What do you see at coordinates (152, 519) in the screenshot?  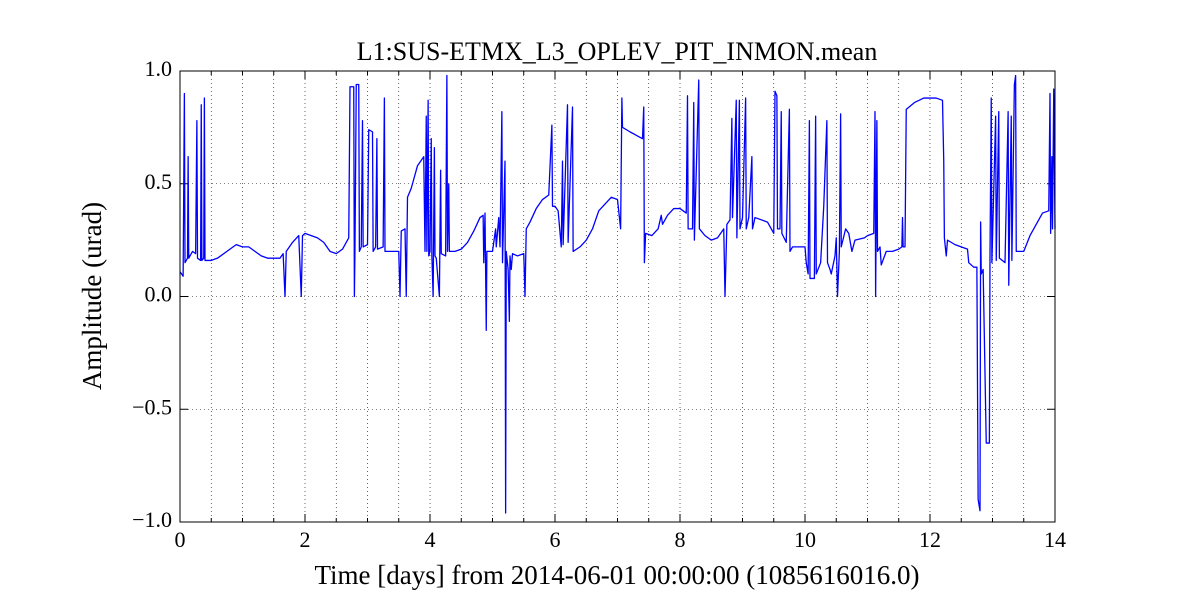 I see `y-tick-label: −1.0` at bounding box center [152, 519].